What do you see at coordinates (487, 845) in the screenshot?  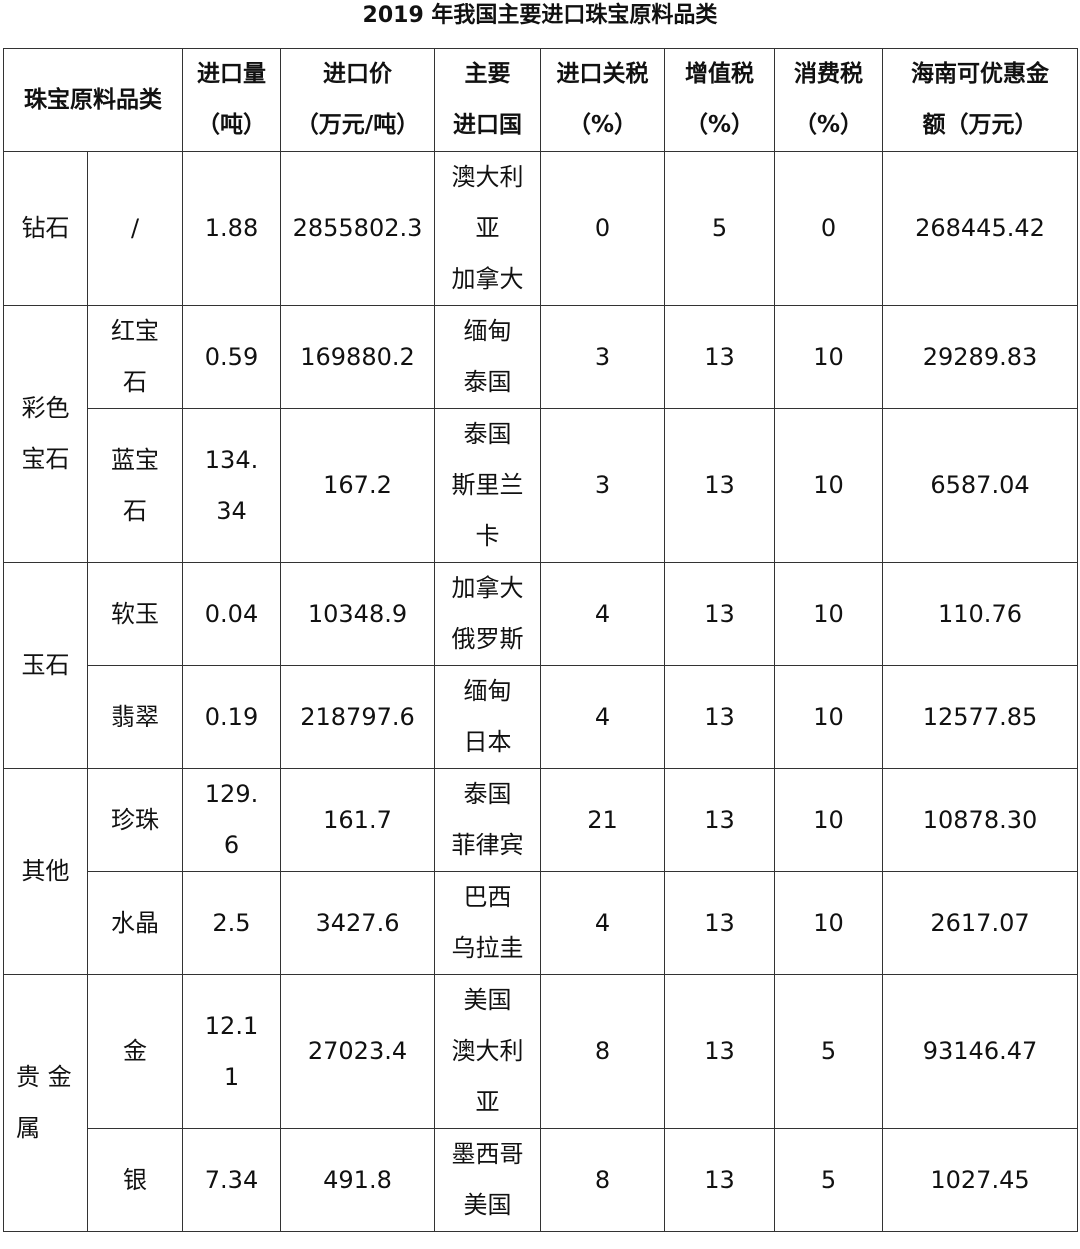 I see `country: 菲律宾` at bounding box center [487, 845].